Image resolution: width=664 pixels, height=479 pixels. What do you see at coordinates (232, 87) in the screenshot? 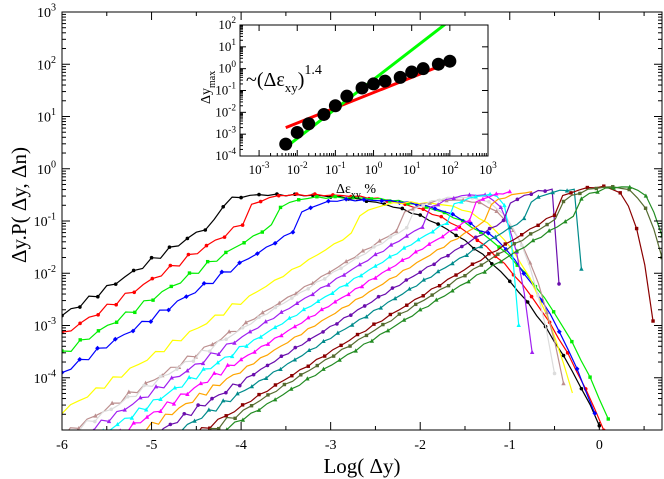
I see `inset-y-tick-label-exponent: -1` at bounding box center [232, 87].